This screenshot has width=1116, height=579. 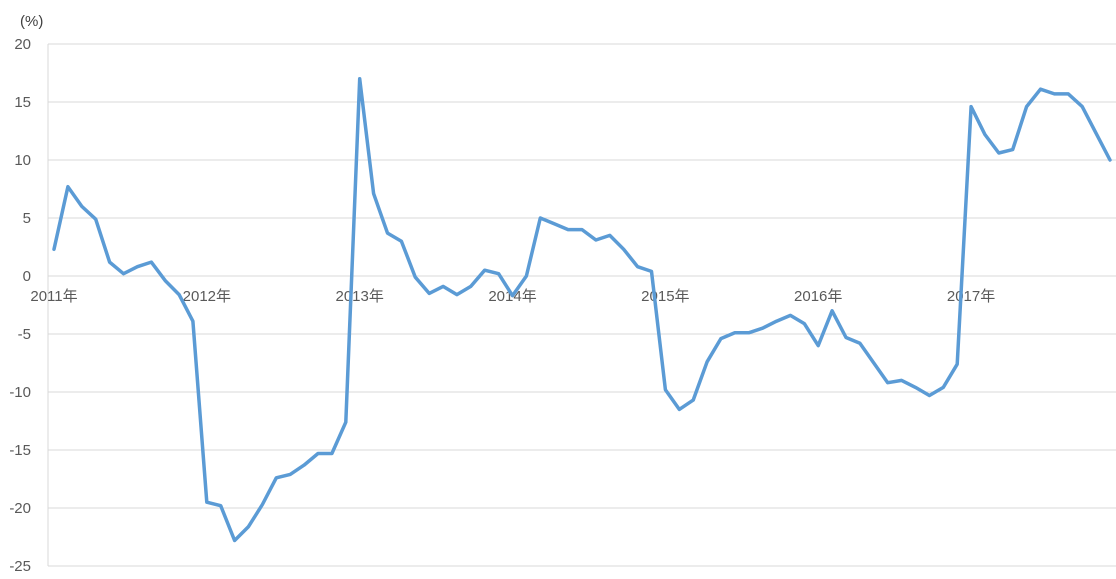 What do you see at coordinates (971, 296) in the screenshot?
I see `x-tick-label: 2017年` at bounding box center [971, 296].